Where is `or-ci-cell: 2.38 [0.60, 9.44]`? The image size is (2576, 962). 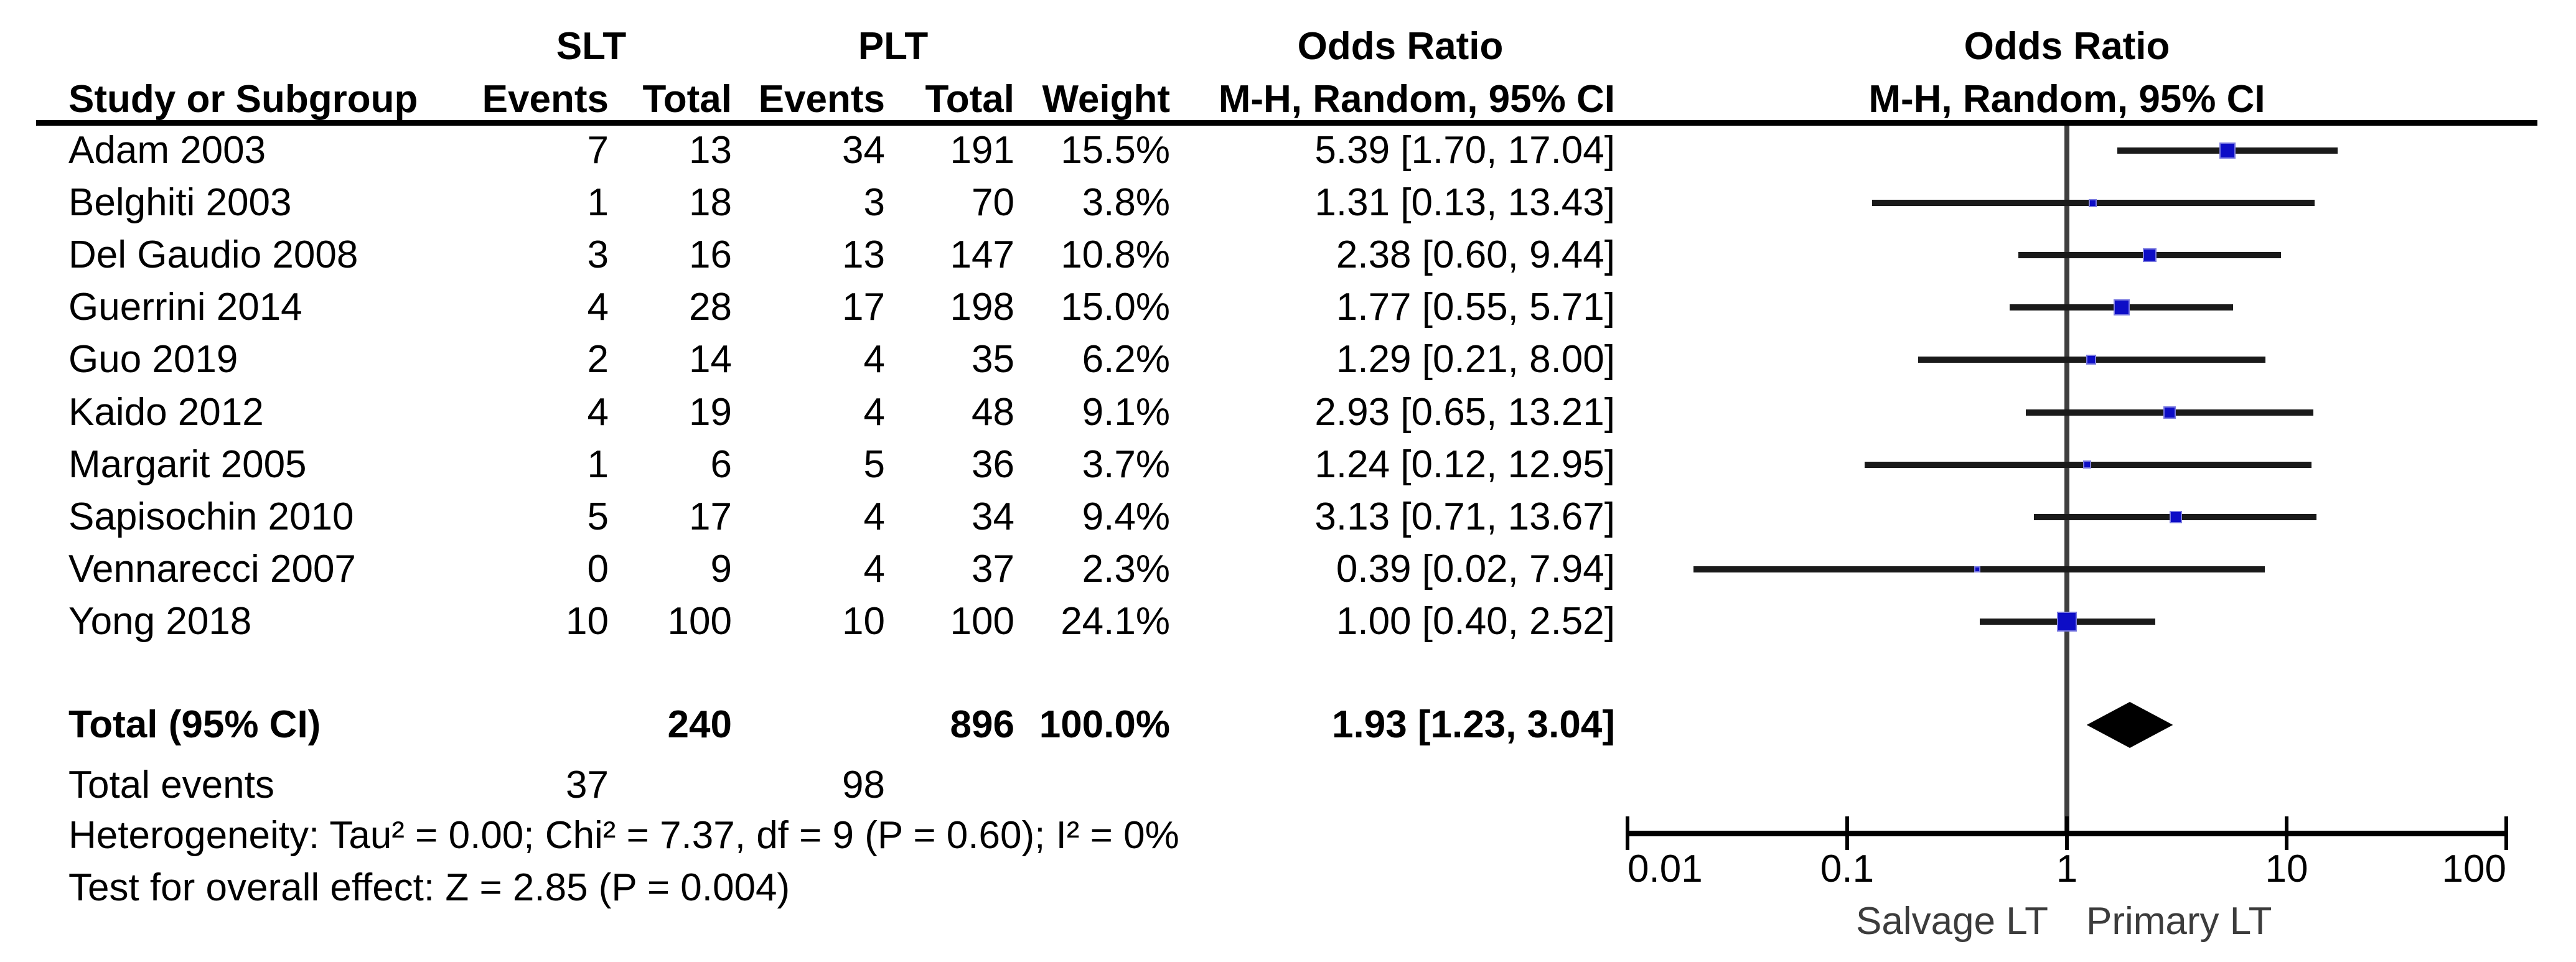 or-ci-cell: 2.38 [0.60, 9.44] is located at coordinates (1475, 255).